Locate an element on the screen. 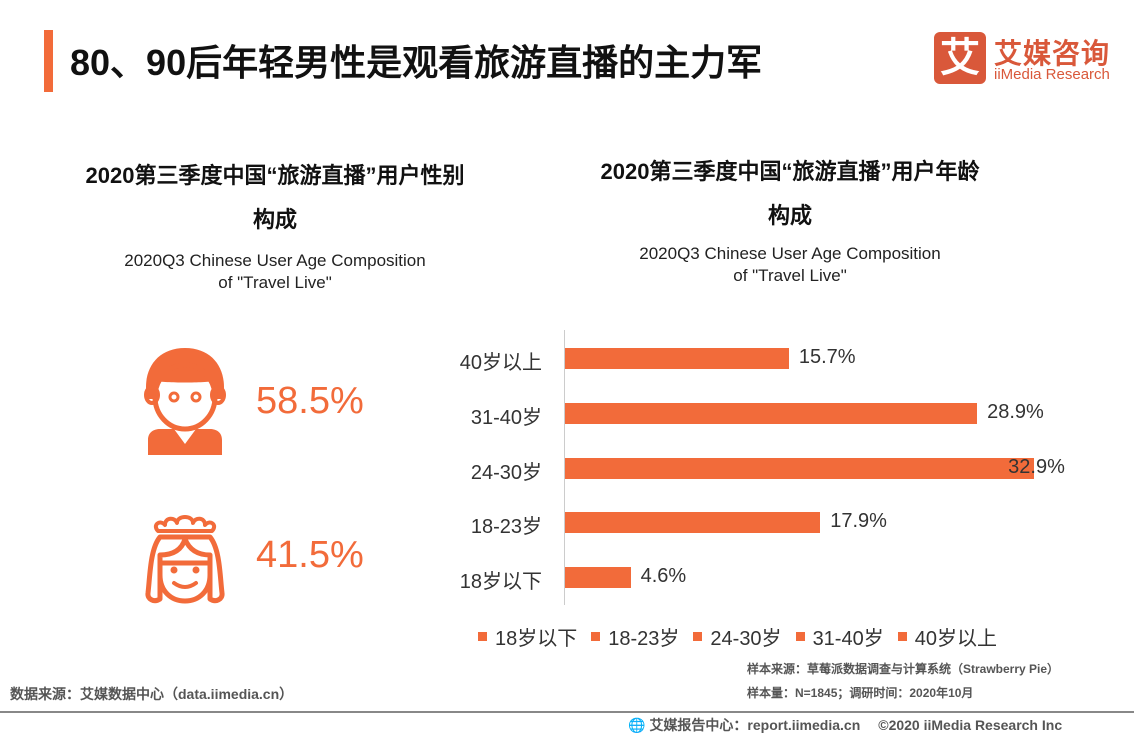 The width and height of the screenshot is (1134, 737). data-label: 32.9% is located at coordinates (1036, 467).